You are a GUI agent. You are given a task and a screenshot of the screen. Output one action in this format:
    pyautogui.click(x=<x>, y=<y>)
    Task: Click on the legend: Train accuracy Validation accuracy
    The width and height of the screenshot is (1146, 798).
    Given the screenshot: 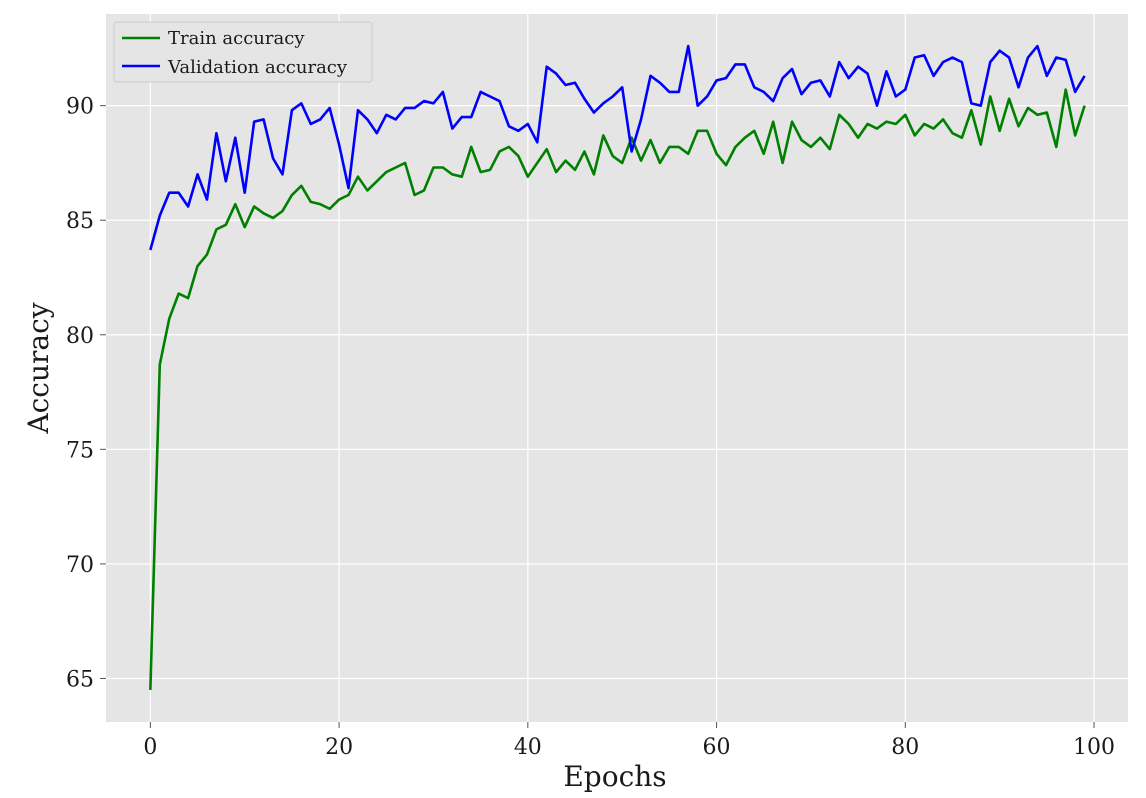 What is the action you would take?
    pyautogui.click(x=243, y=52)
    